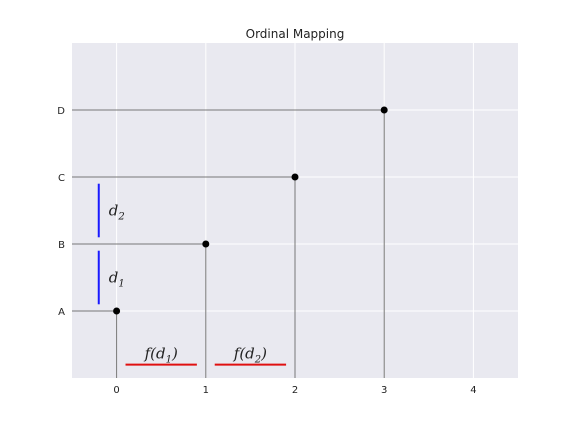 The image size is (576, 432). I want to click on x-tick-label: 4, so click(473, 390).